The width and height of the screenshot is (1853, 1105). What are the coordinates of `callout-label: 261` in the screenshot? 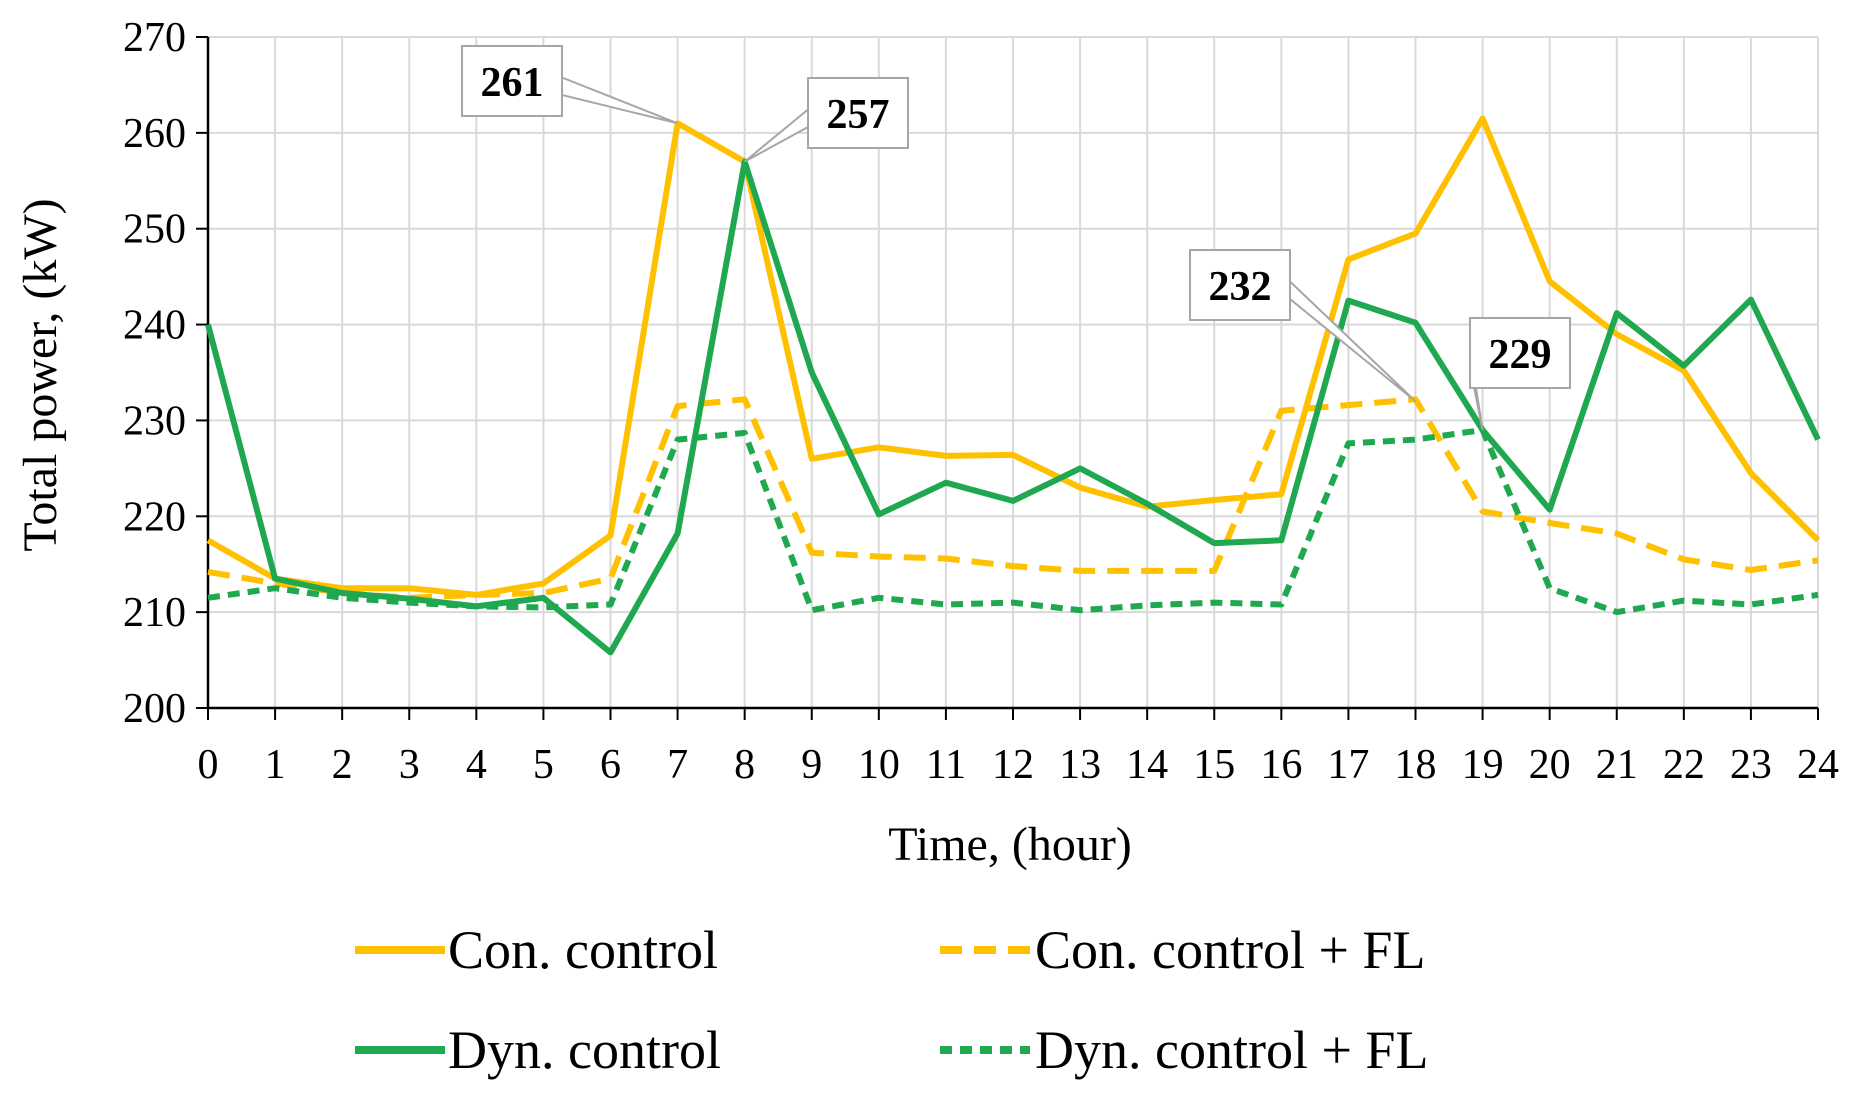 It's located at (512, 83).